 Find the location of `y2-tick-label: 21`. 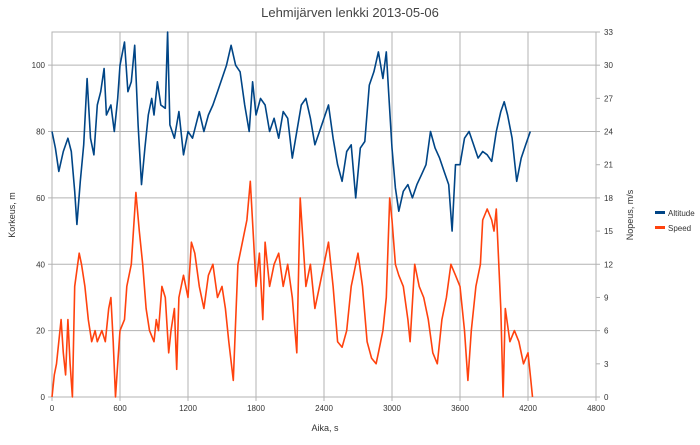

y2-tick-label: 21 is located at coordinates (608, 165).